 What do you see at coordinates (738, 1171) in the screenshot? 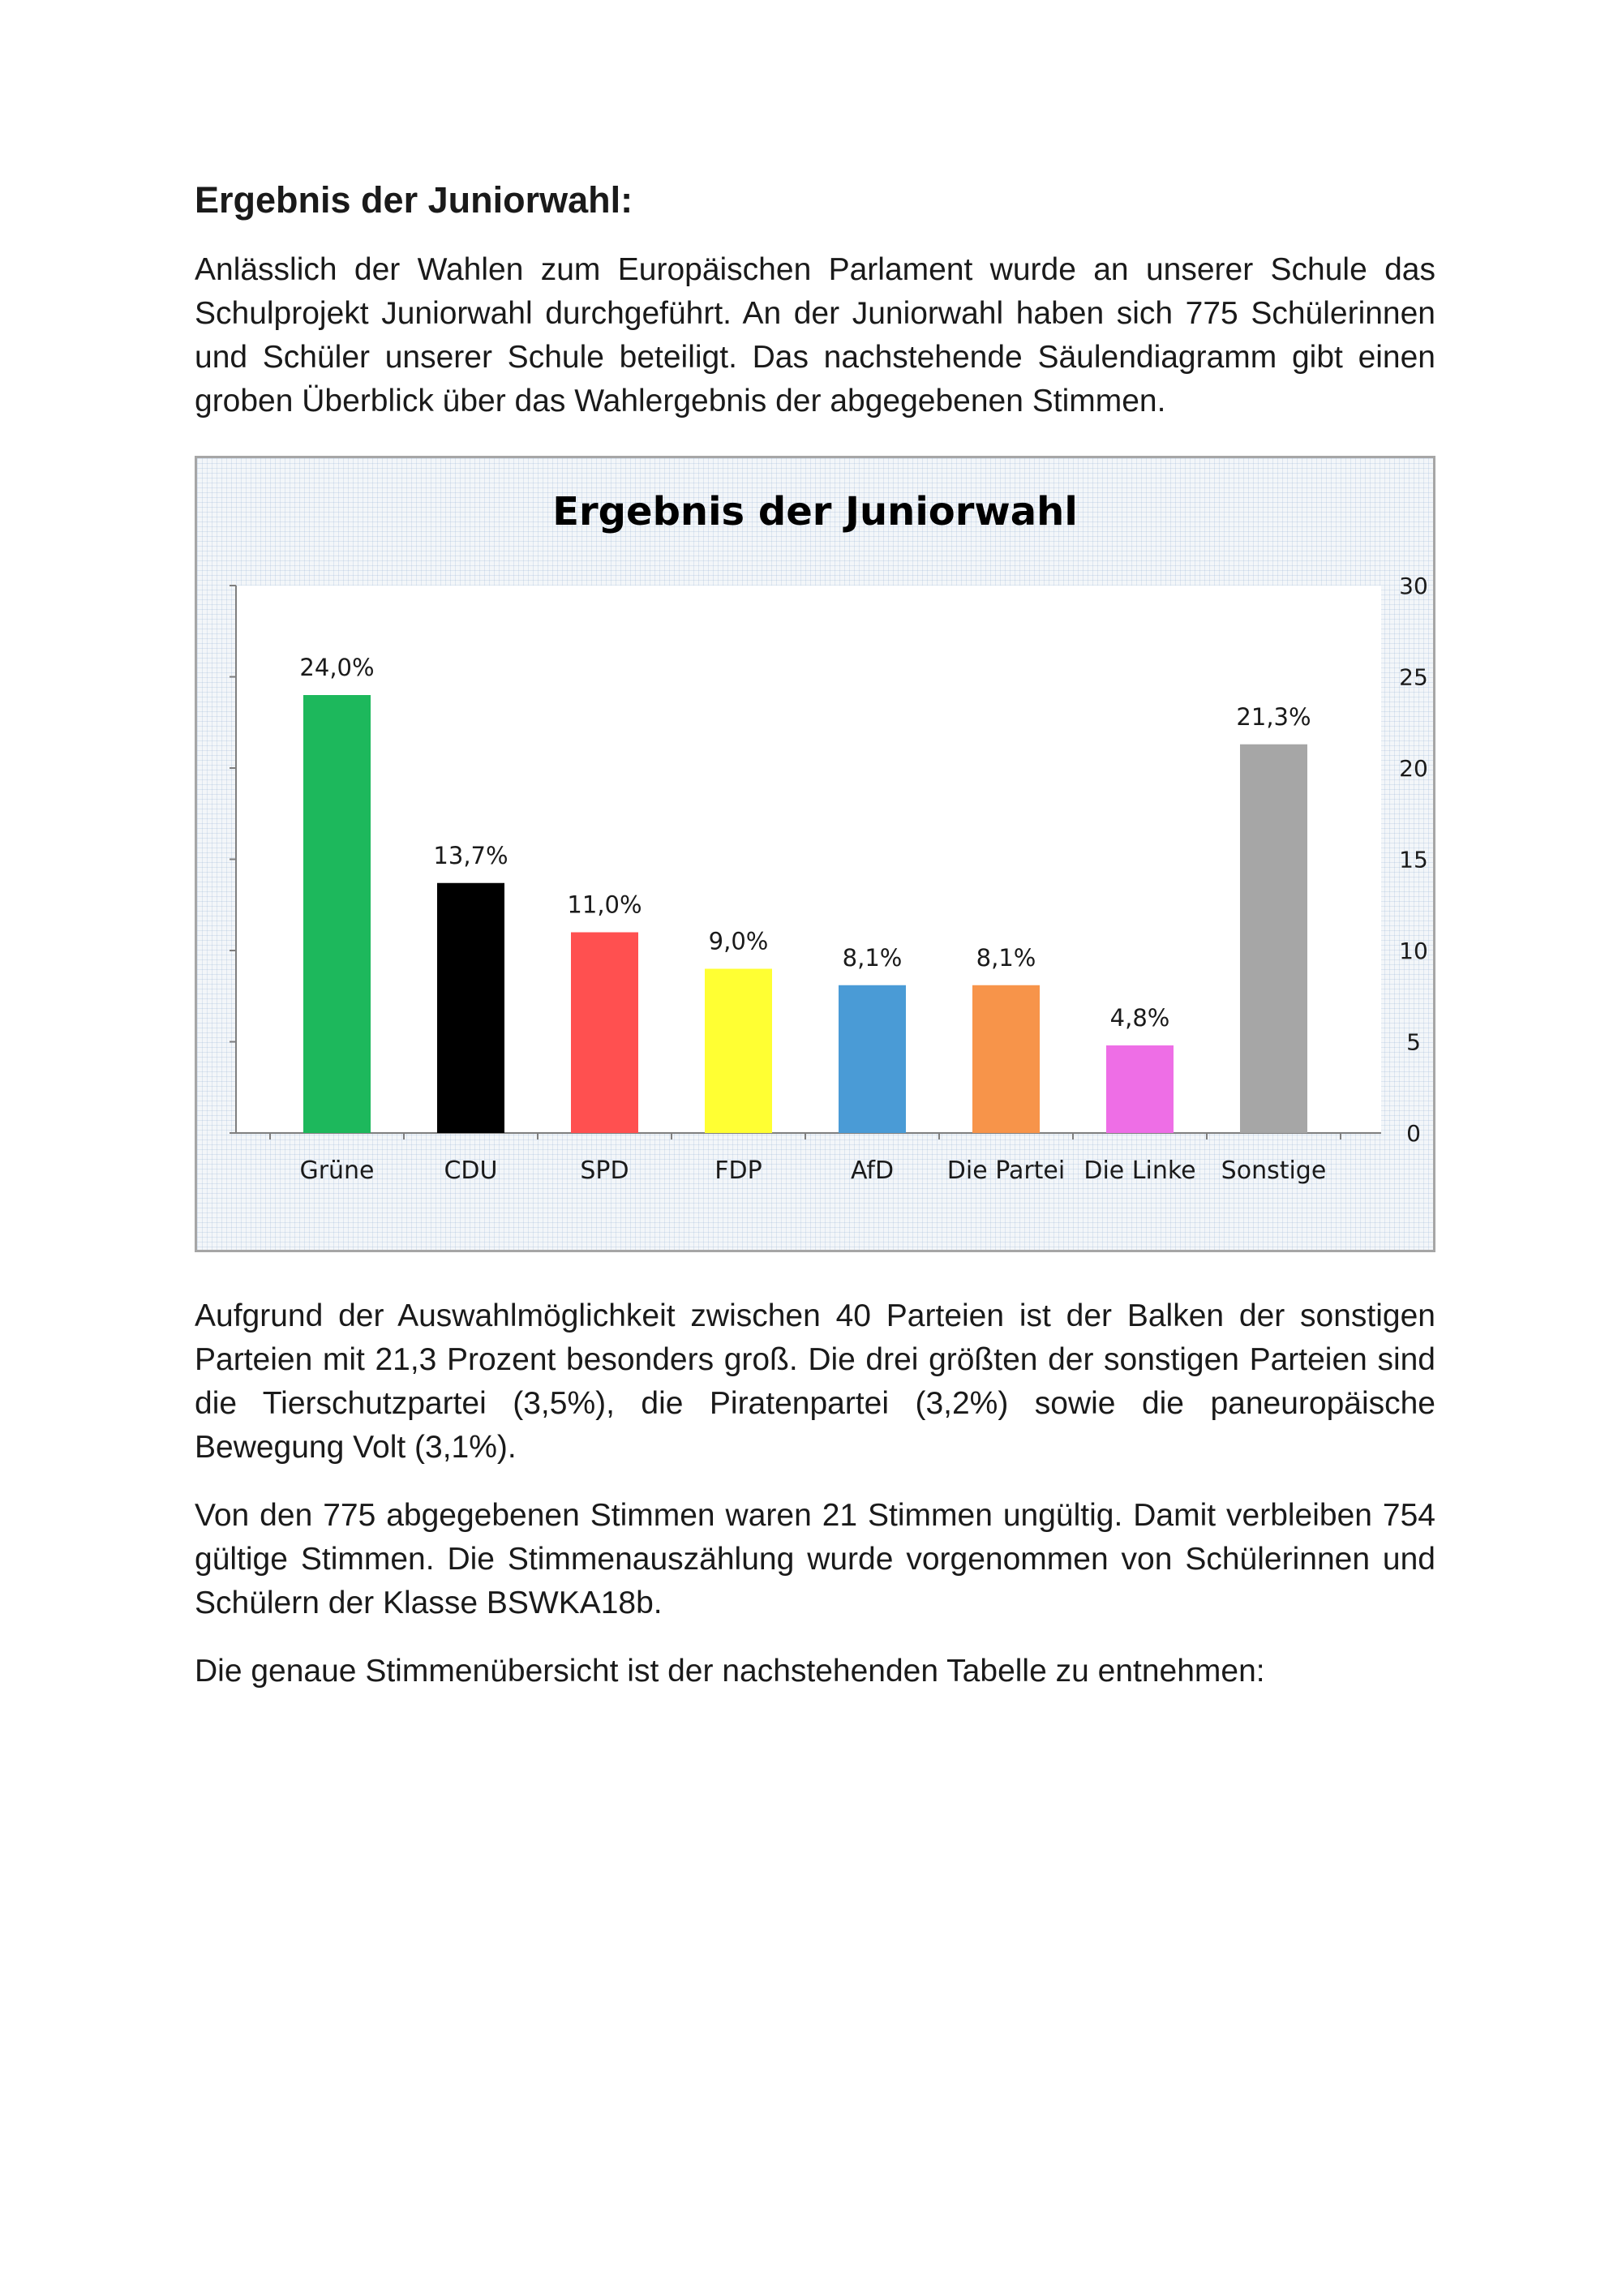
I see `category-label: FDP` at bounding box center [738, 1171].